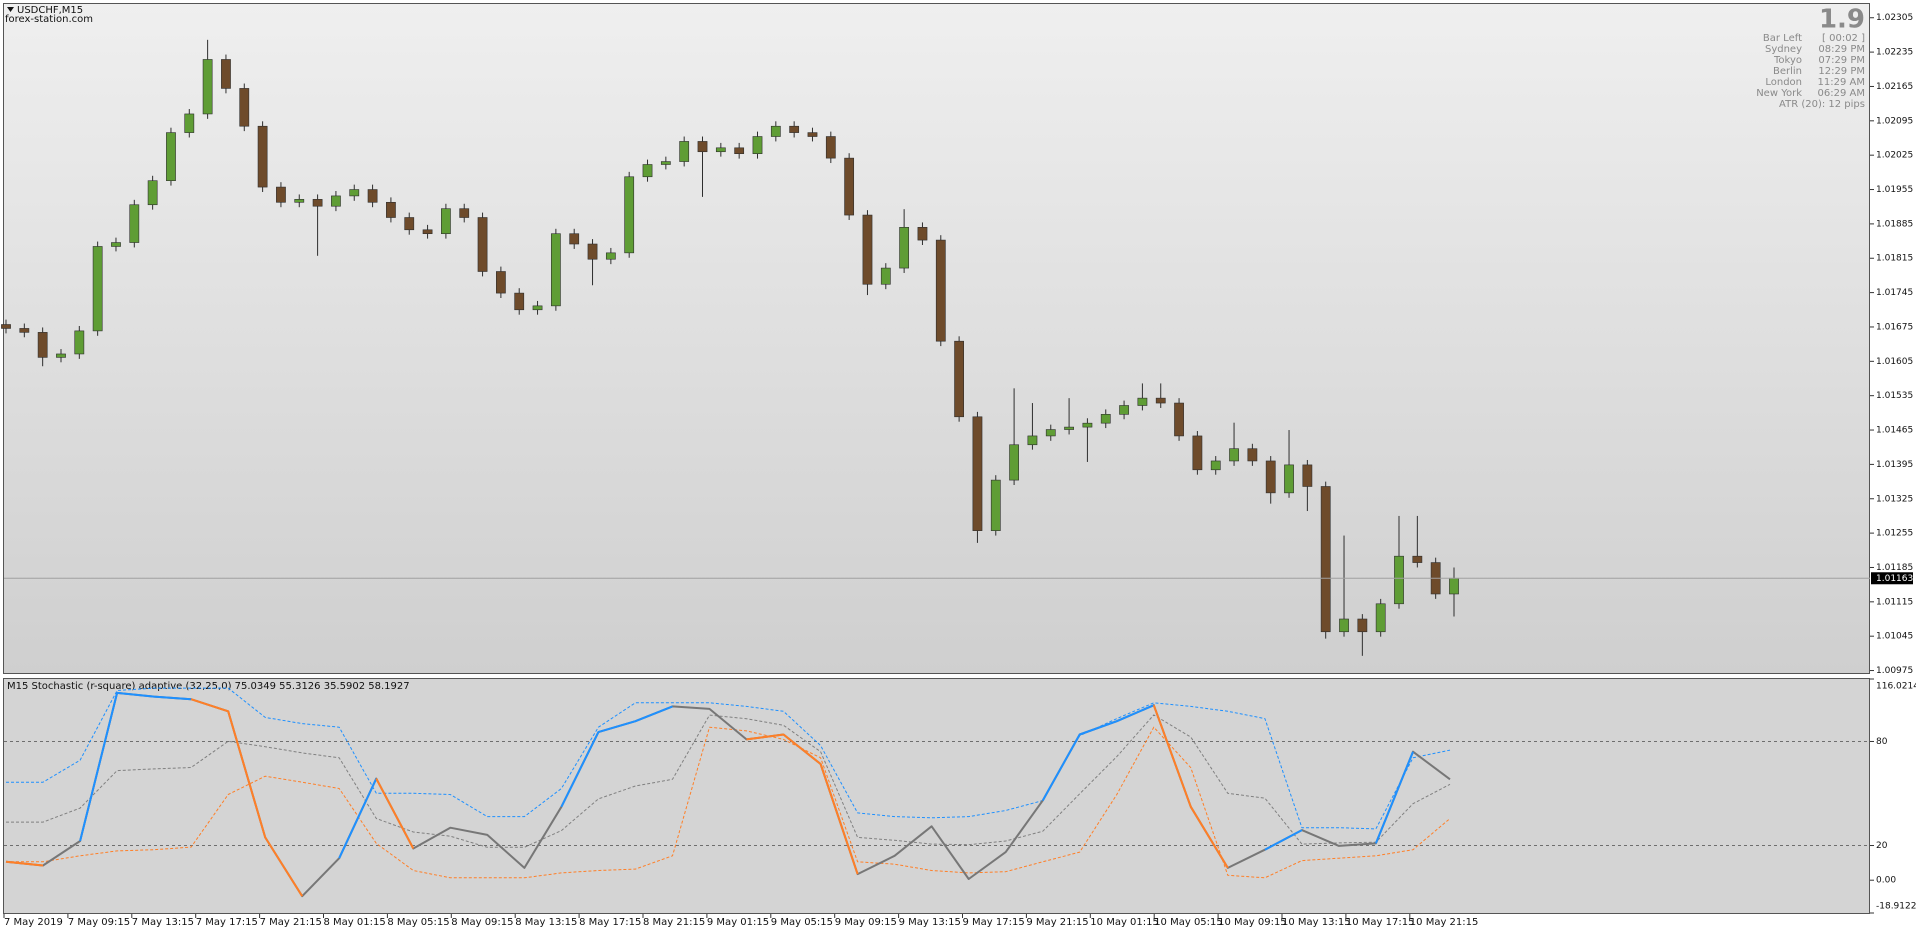 Image resolution: width=1916 pixels, height=933 pixels. Describe the element at coordinates (1894, 465) in the screenshot. I see `y-tick-label: 1.01395` at that location.